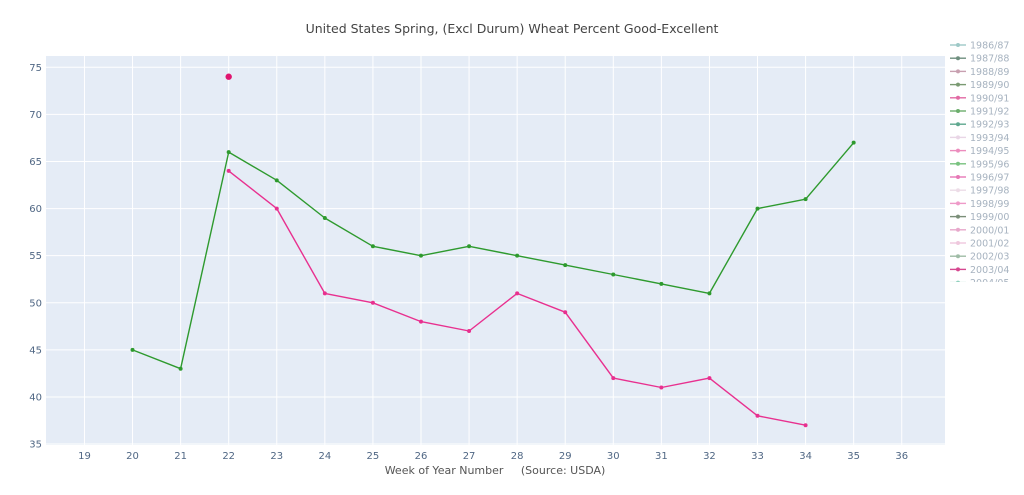 The width and height of the screenshot is (1024, 495). Describe the element at coordinates (989, 85) in the screenshot. I see `legend-label: 1989/90` at that location.